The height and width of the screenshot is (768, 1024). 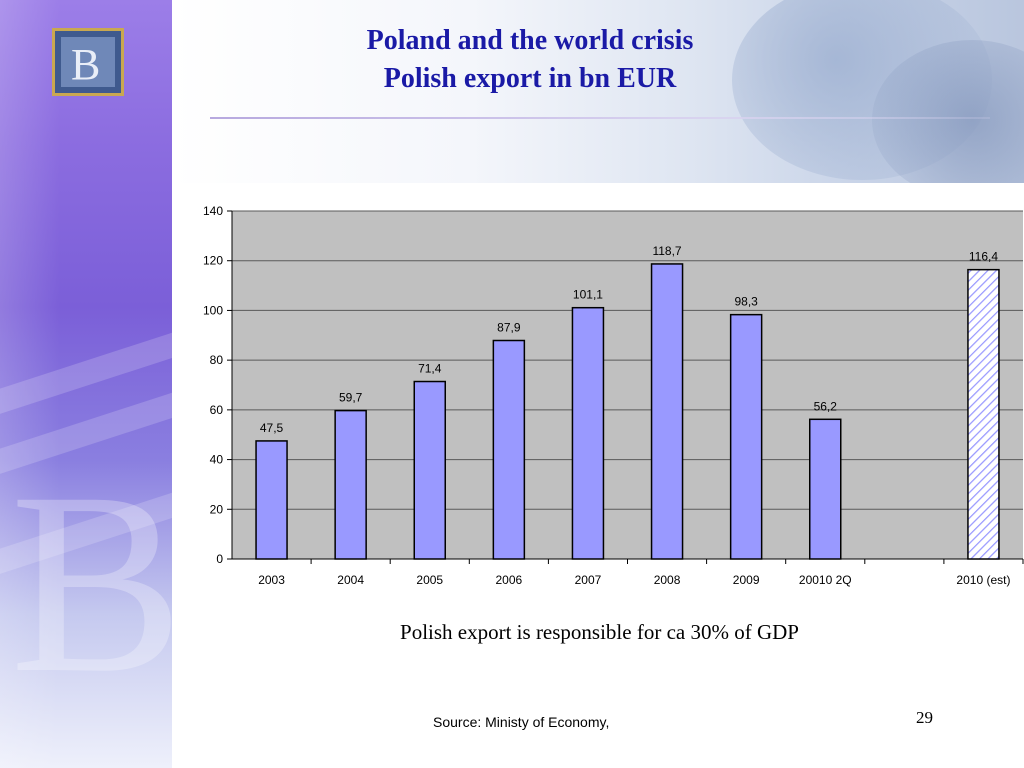 What do you see at coordinates (429, 580) in the screenshot?
I see `x-tick-label: 2005` at bounding box center [429, 580].